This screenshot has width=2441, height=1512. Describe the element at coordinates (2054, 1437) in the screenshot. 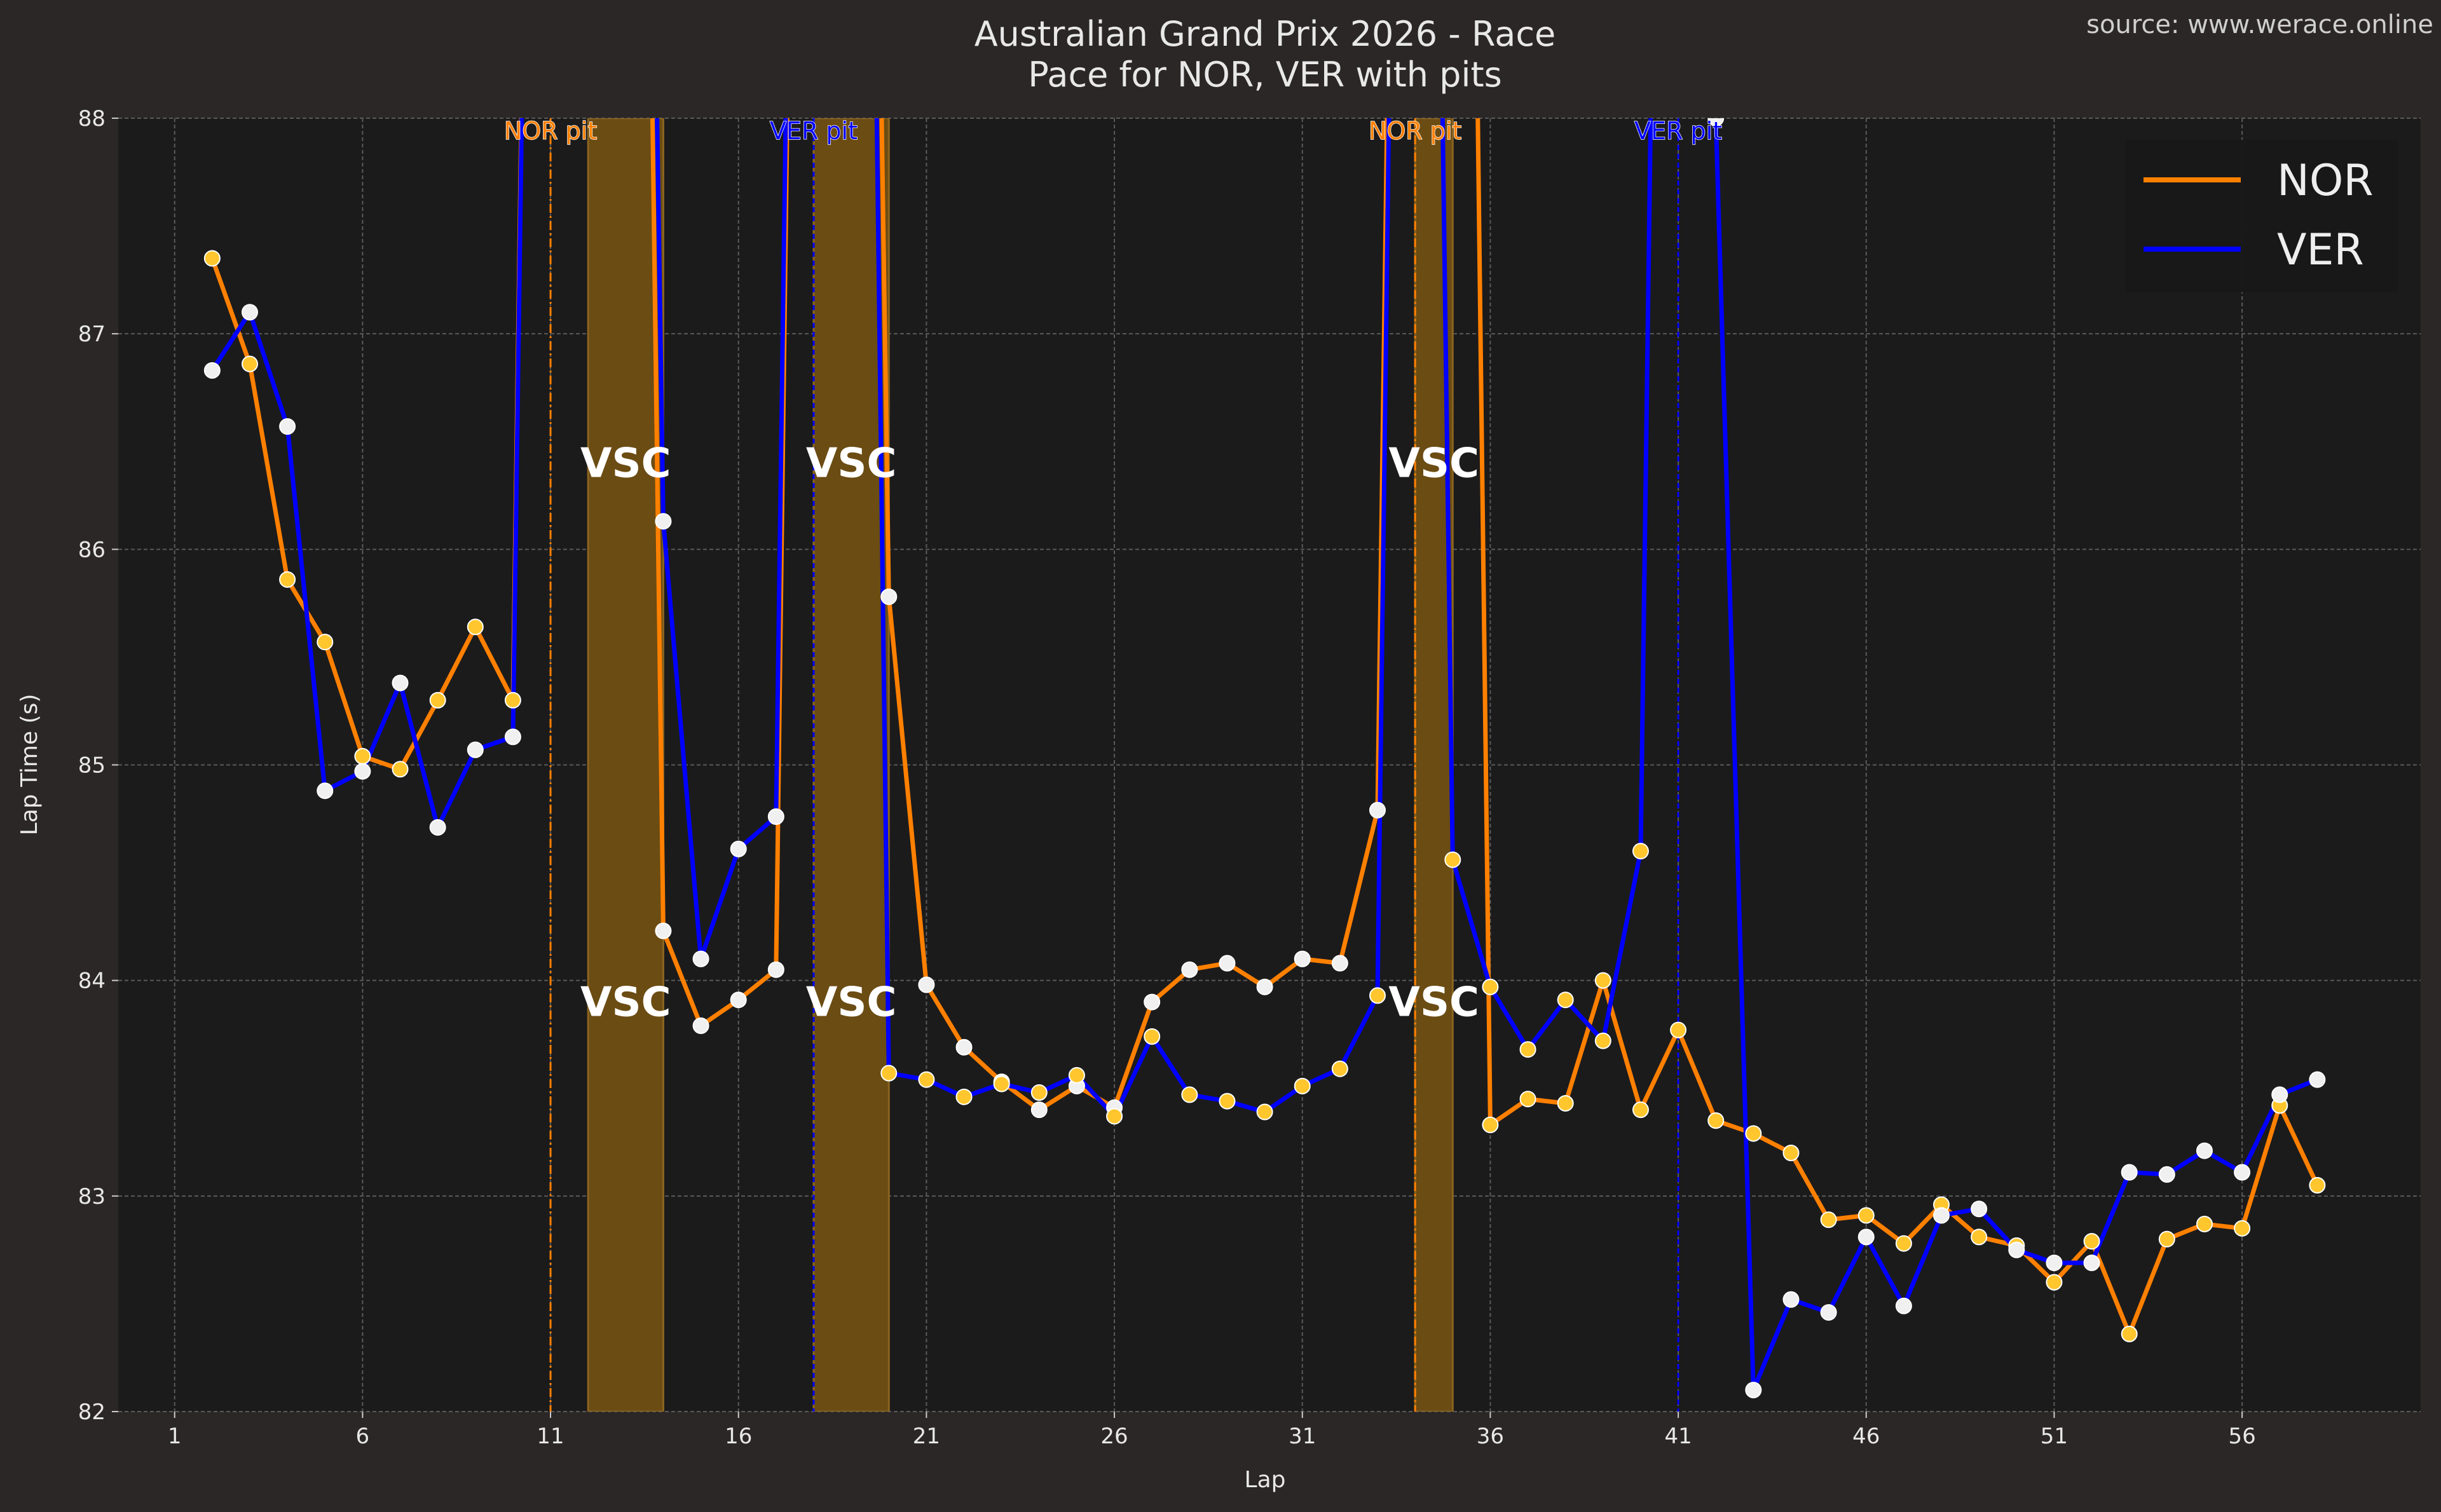

I see `x-tick-label: 51` at that location.